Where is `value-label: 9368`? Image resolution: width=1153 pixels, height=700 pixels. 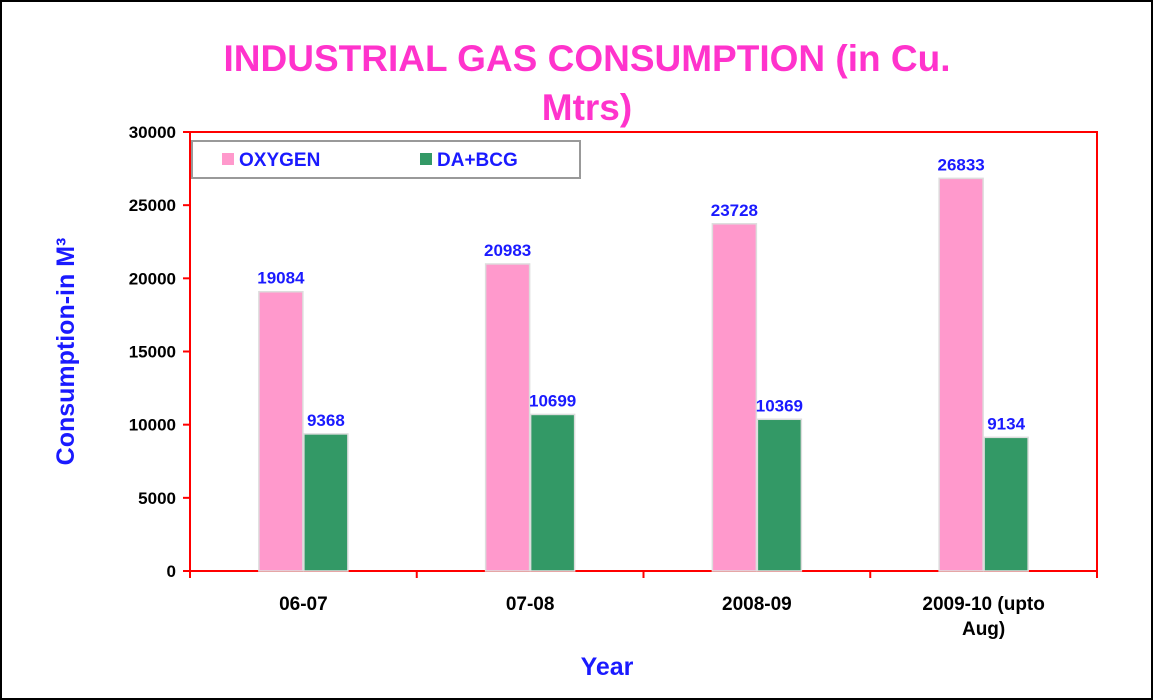
value-label: 9368 is located at coordinates (326, 420).